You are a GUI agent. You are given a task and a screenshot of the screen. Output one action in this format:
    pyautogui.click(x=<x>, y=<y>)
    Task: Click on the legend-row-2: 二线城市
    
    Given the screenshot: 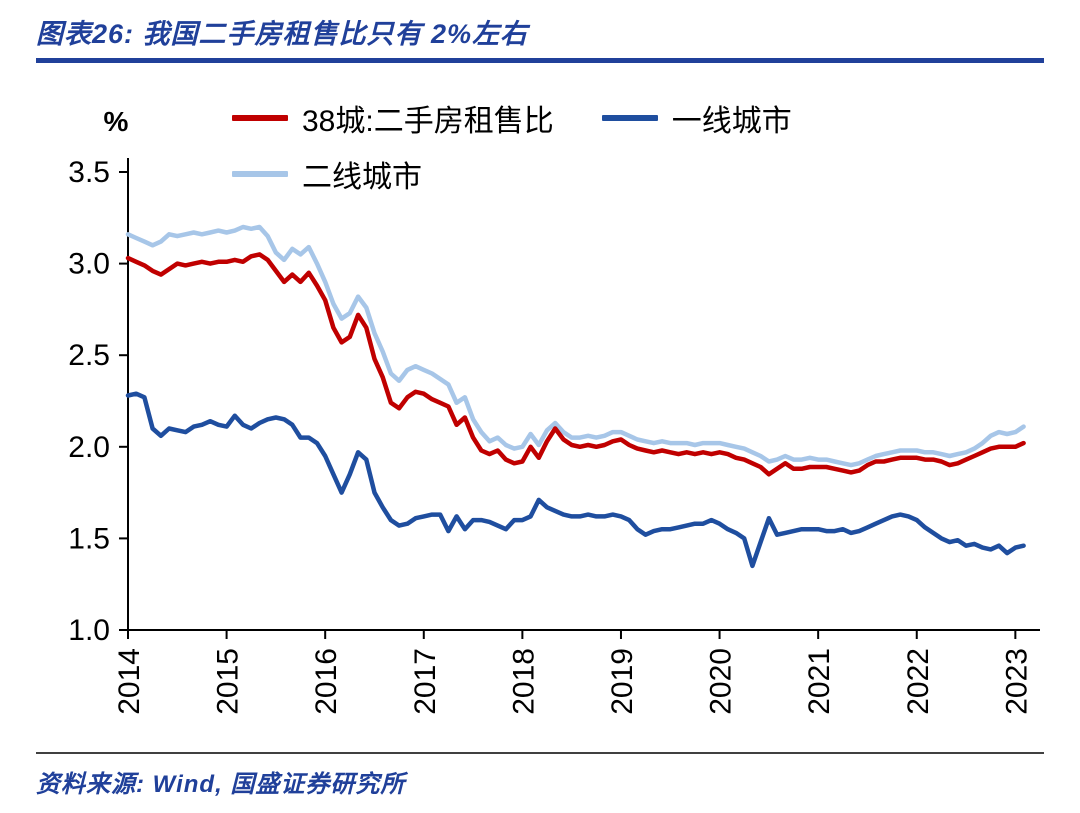 What is the action you would take?
    pyautogui.click(x=512, y=174)
    